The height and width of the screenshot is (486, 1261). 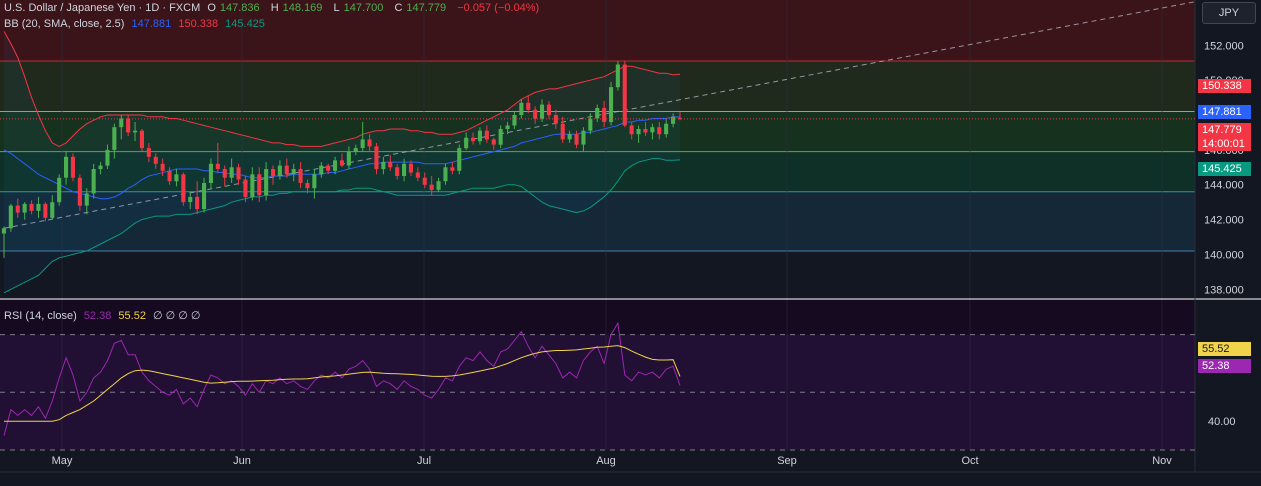 What do you see at coordinates (398, 8) in the screenshot?
I see `close-label: C` at bounding box center [398, 8].